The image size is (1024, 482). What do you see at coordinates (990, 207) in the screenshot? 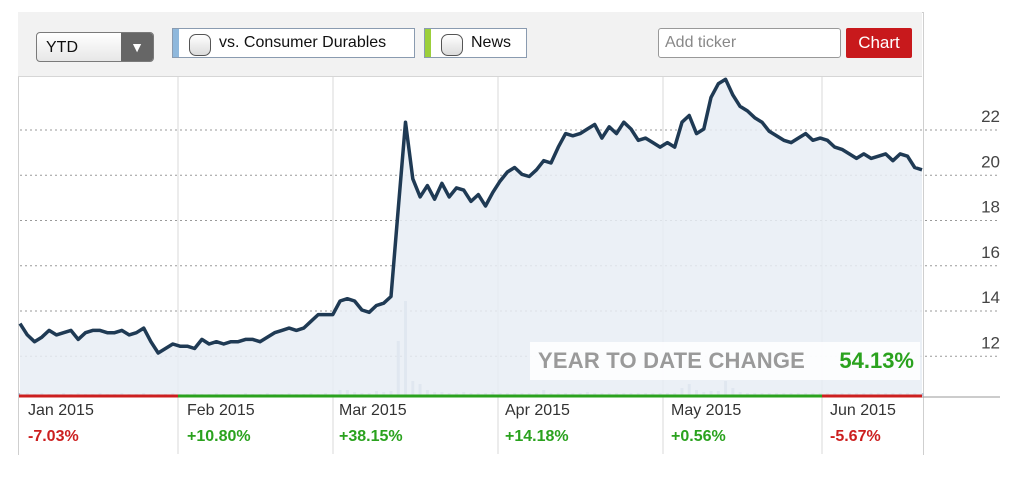
I see `y-tick-label: 18` at bounding box center [990, 207].